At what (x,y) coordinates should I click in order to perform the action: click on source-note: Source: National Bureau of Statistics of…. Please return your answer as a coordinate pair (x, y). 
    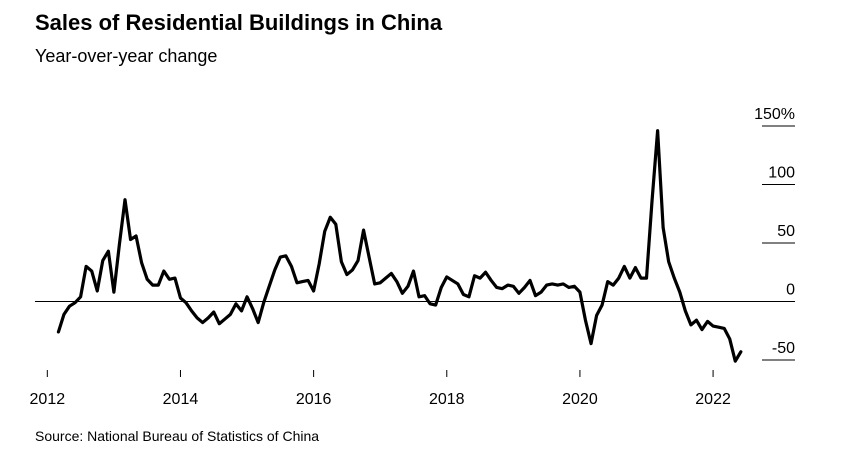
    Looking at the image, I should click on (177, 436).